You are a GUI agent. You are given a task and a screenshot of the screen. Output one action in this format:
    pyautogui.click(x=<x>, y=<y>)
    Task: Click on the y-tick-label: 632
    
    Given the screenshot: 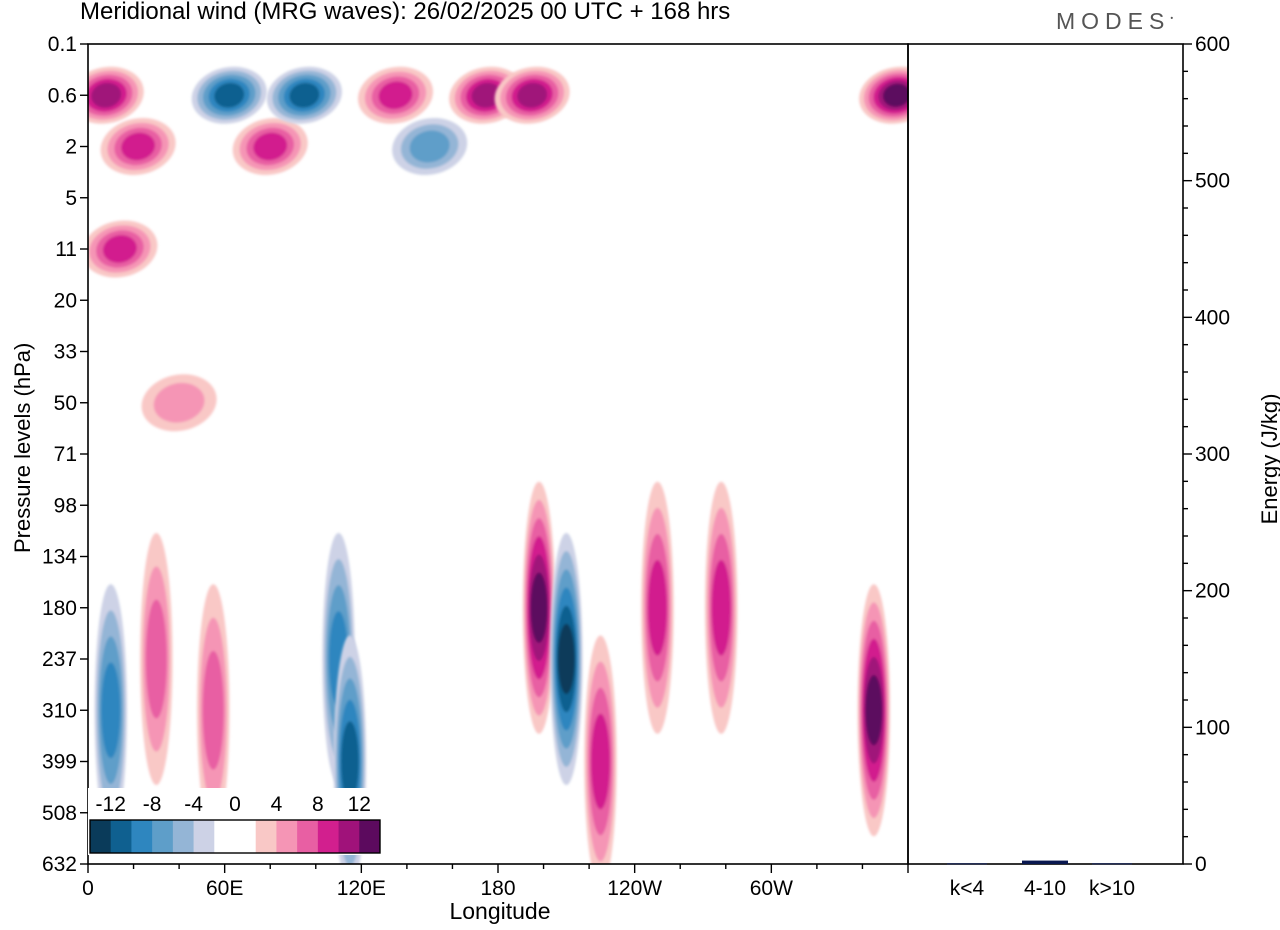 What is the action you would take?
    pyautogui.click(x=59, y=864)
    